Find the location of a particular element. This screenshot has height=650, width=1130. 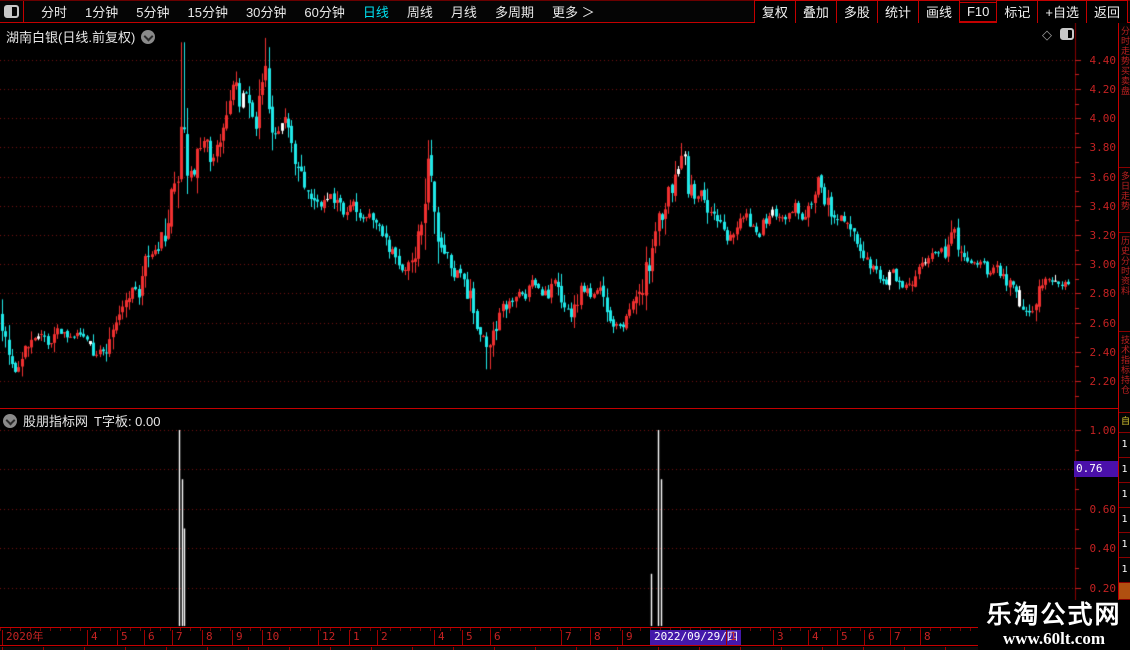

strip-orange-block is located at coordinates (1124, 591).